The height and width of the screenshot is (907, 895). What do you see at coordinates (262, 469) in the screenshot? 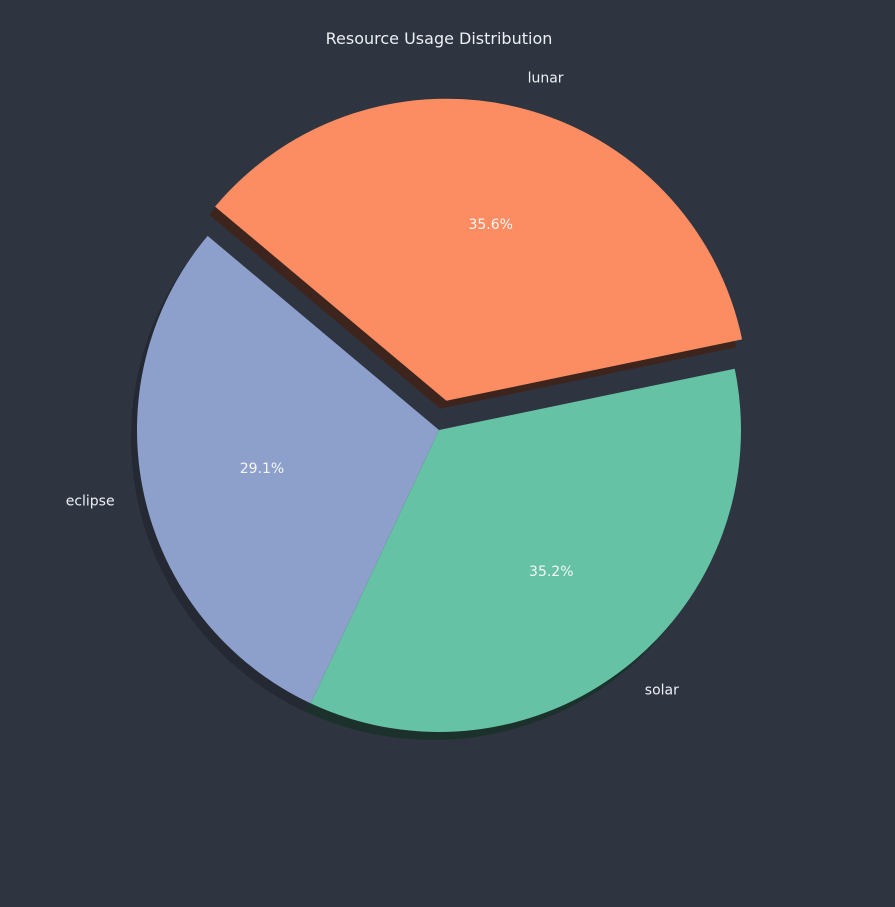
I see `slice-percent-eclipse: 29.1%` at bounding box center [262, 469].